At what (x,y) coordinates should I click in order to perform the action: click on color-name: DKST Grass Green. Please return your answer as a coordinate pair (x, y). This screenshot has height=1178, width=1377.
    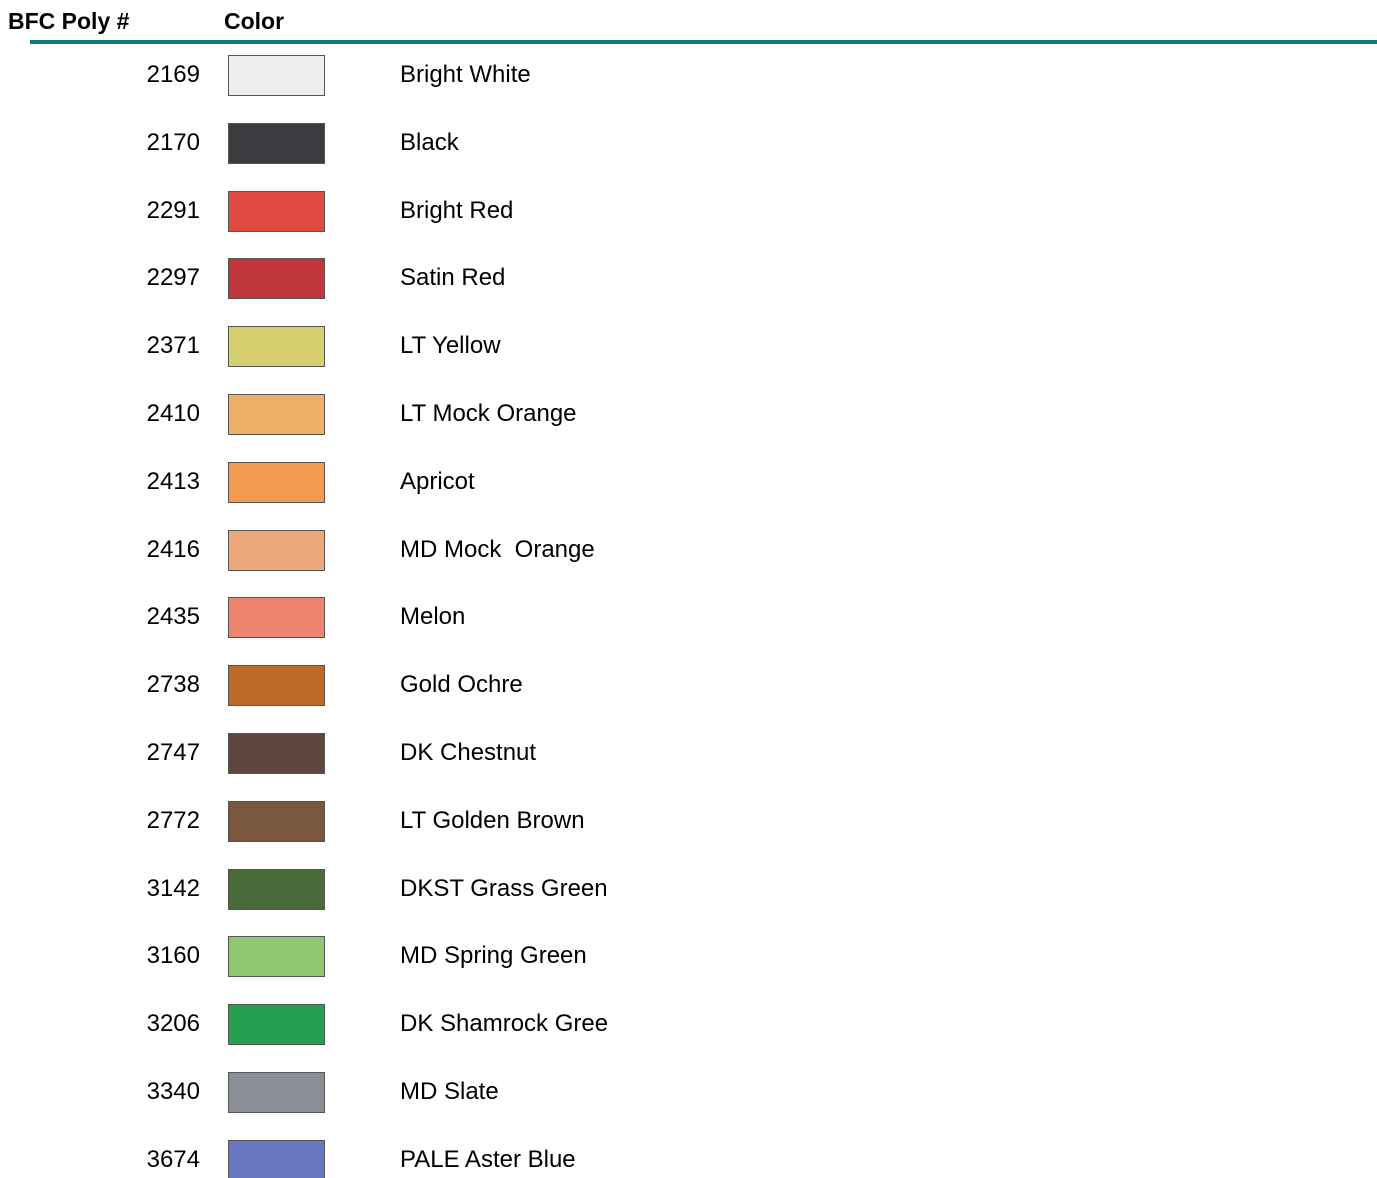
    Looking at the image, I should click on (504, 888).